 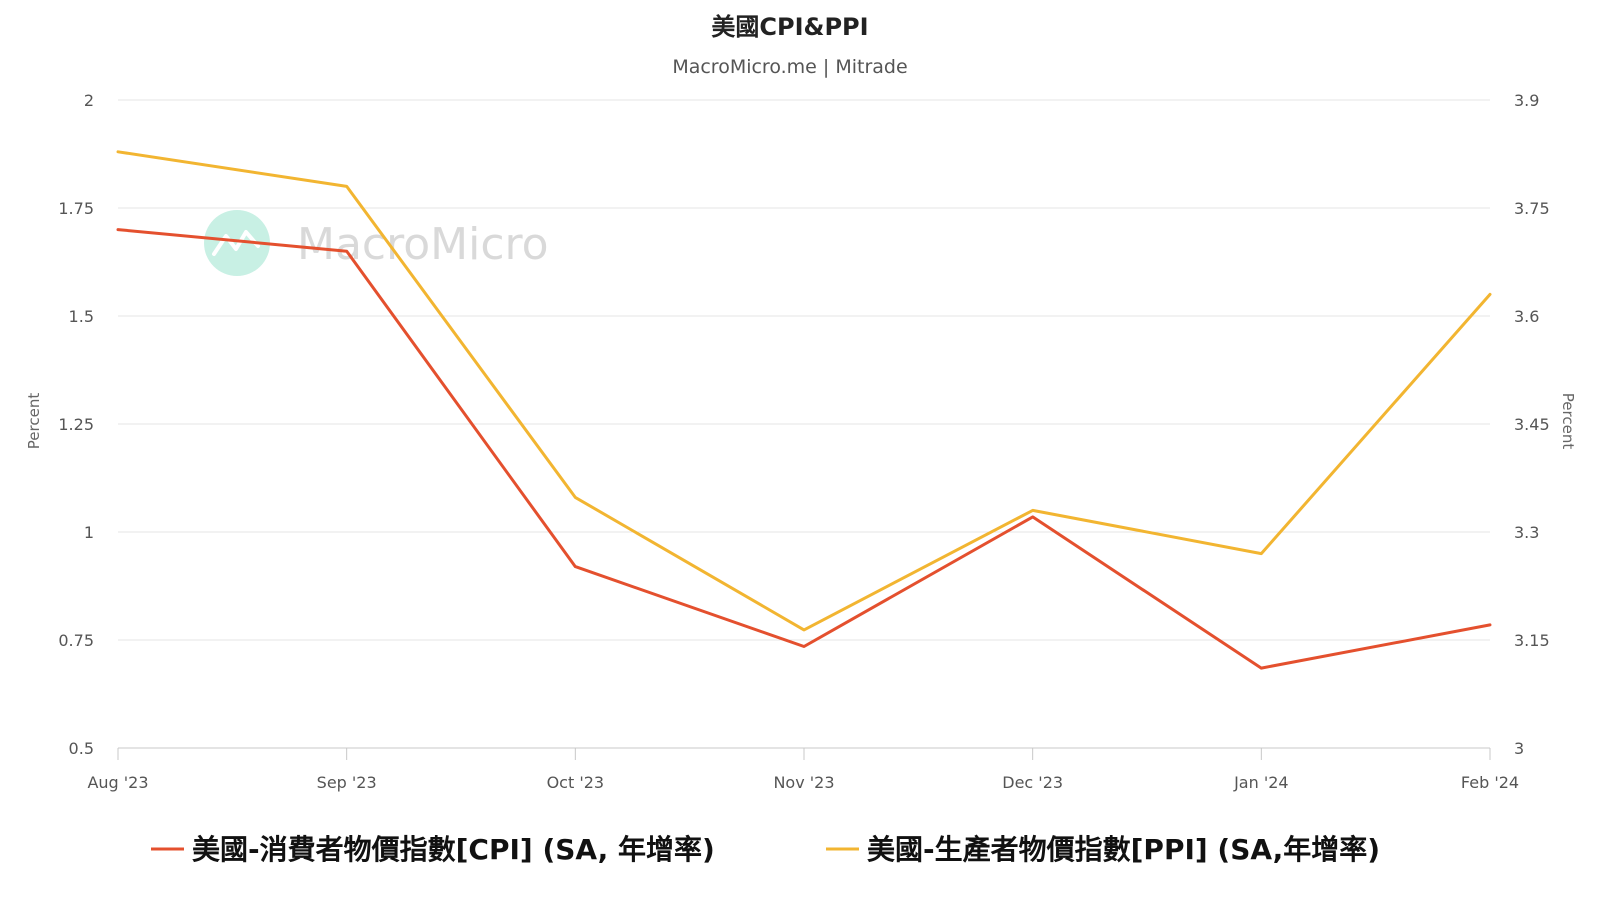 What do you see at coordinates (1532, 640) in the screenshot?
I see `right-tick-label: 3.15` at bounding box center [1532, 640].